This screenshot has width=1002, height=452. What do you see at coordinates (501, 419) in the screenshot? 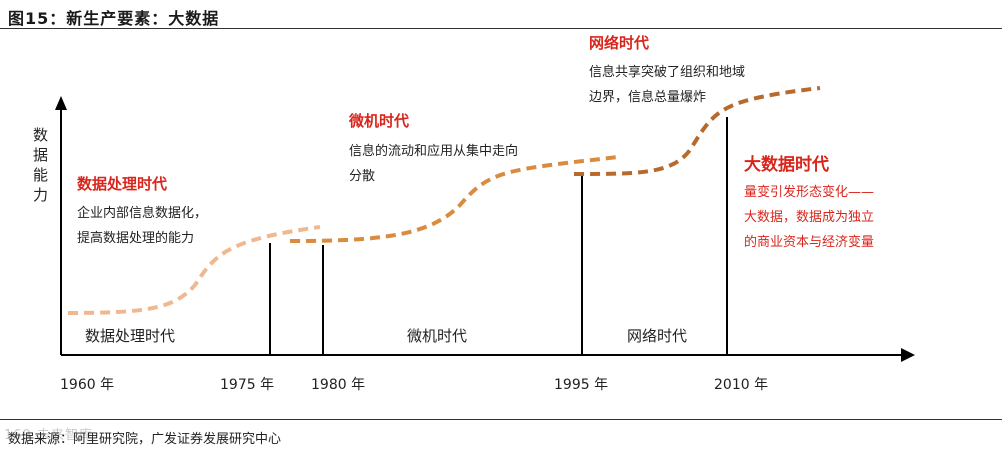
I see `bottom-divider` at bounding box center [501, 419].